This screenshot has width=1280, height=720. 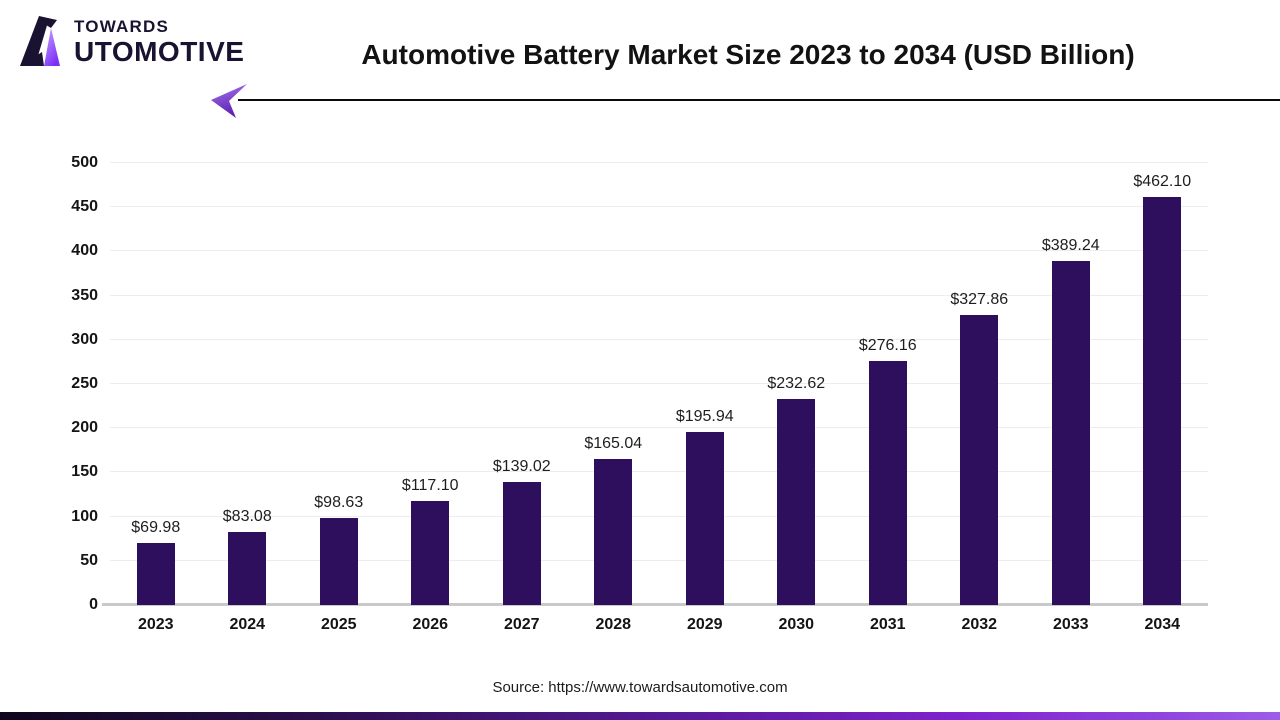 I want to click on bar-value-label: $139.02, so click(x=521, y=467).